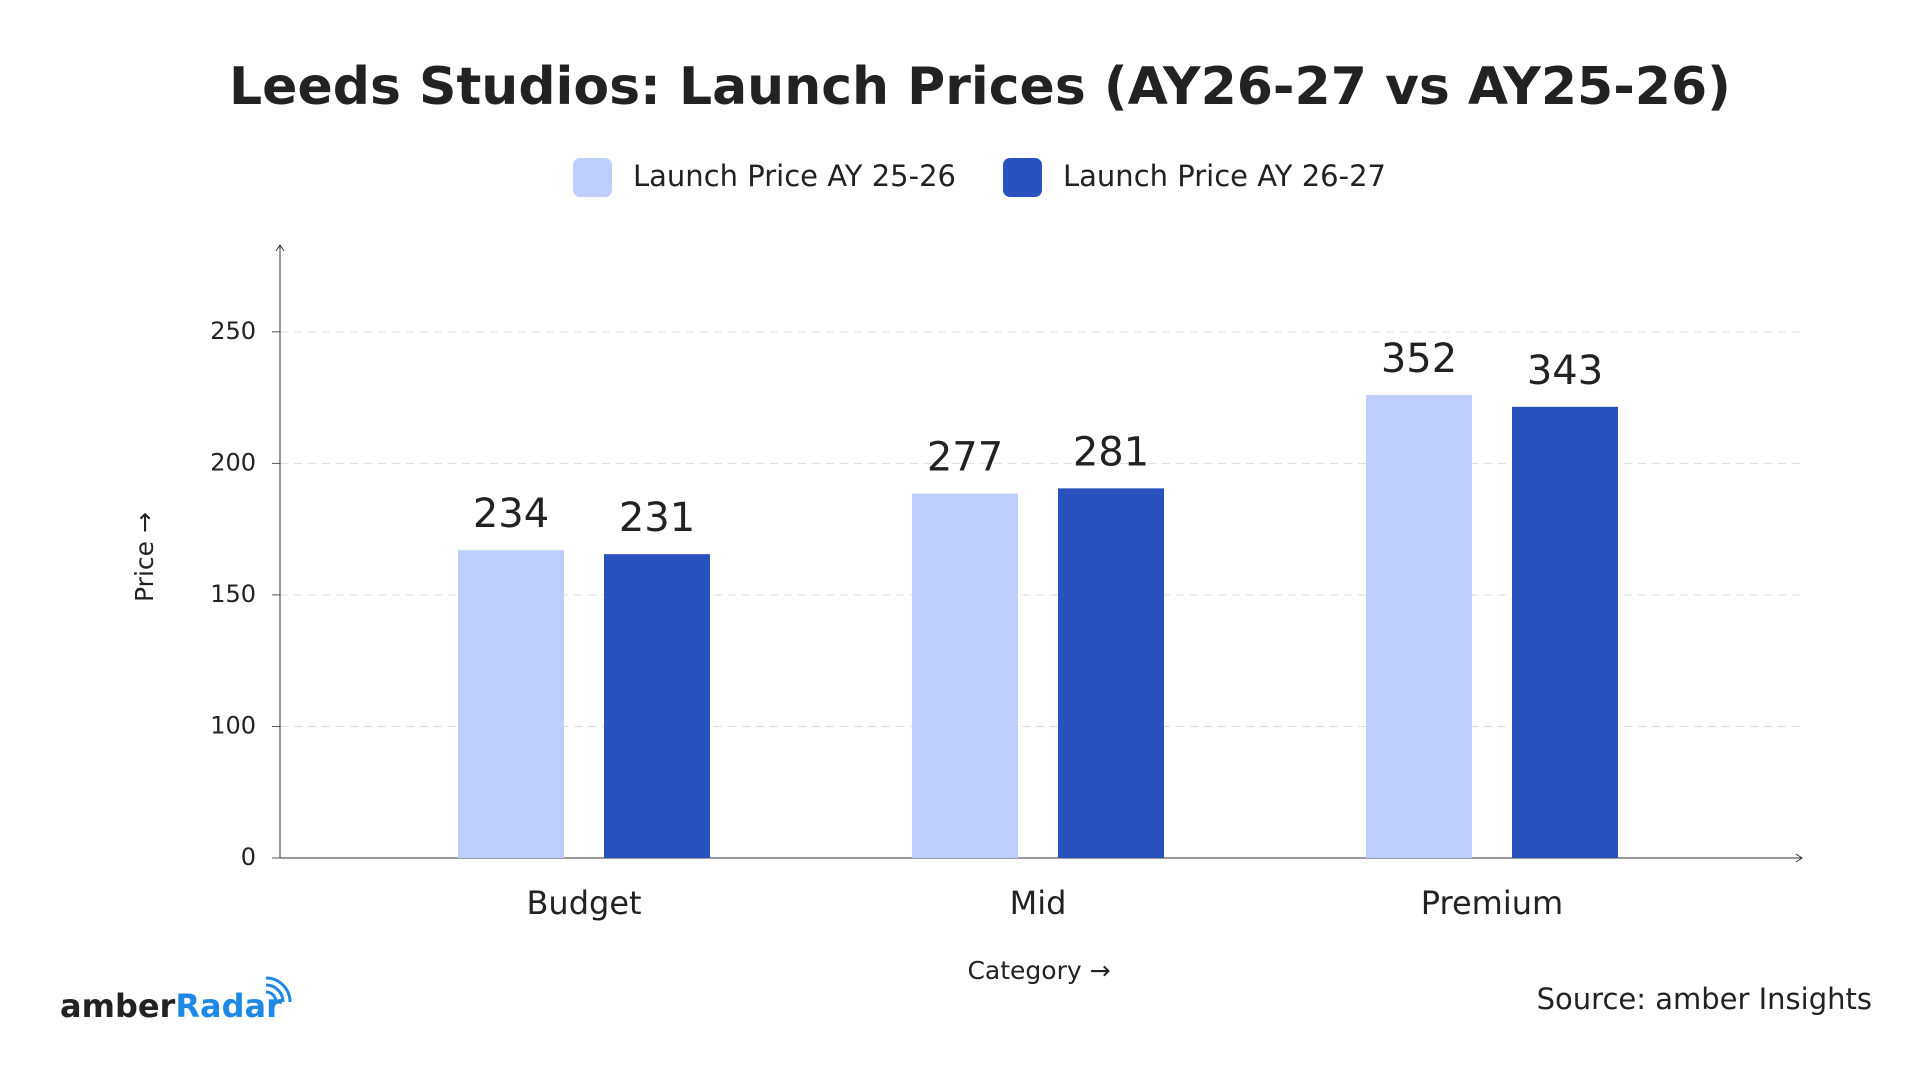 The height and width of the screenshot is (1080, 1920). I want to click on y-tick-label: 100, so click(233, 725).